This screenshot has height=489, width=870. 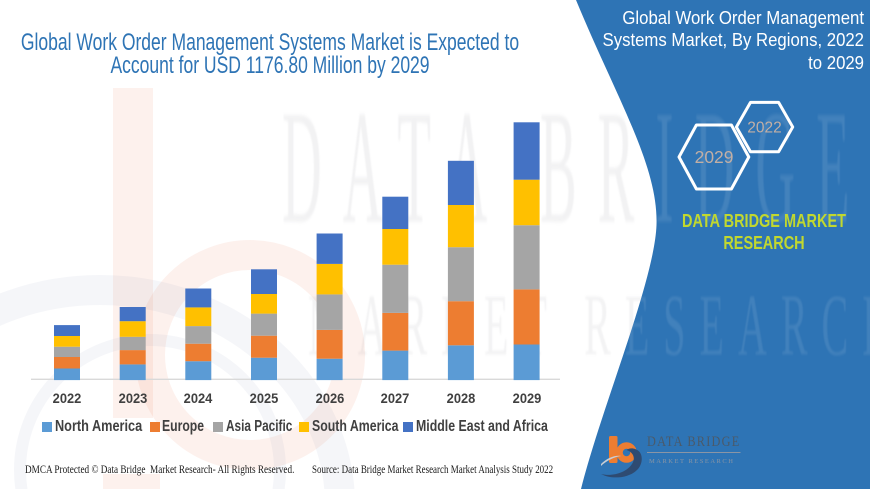 I want to click on svg-text: 2029, so click(x=714, y=157).